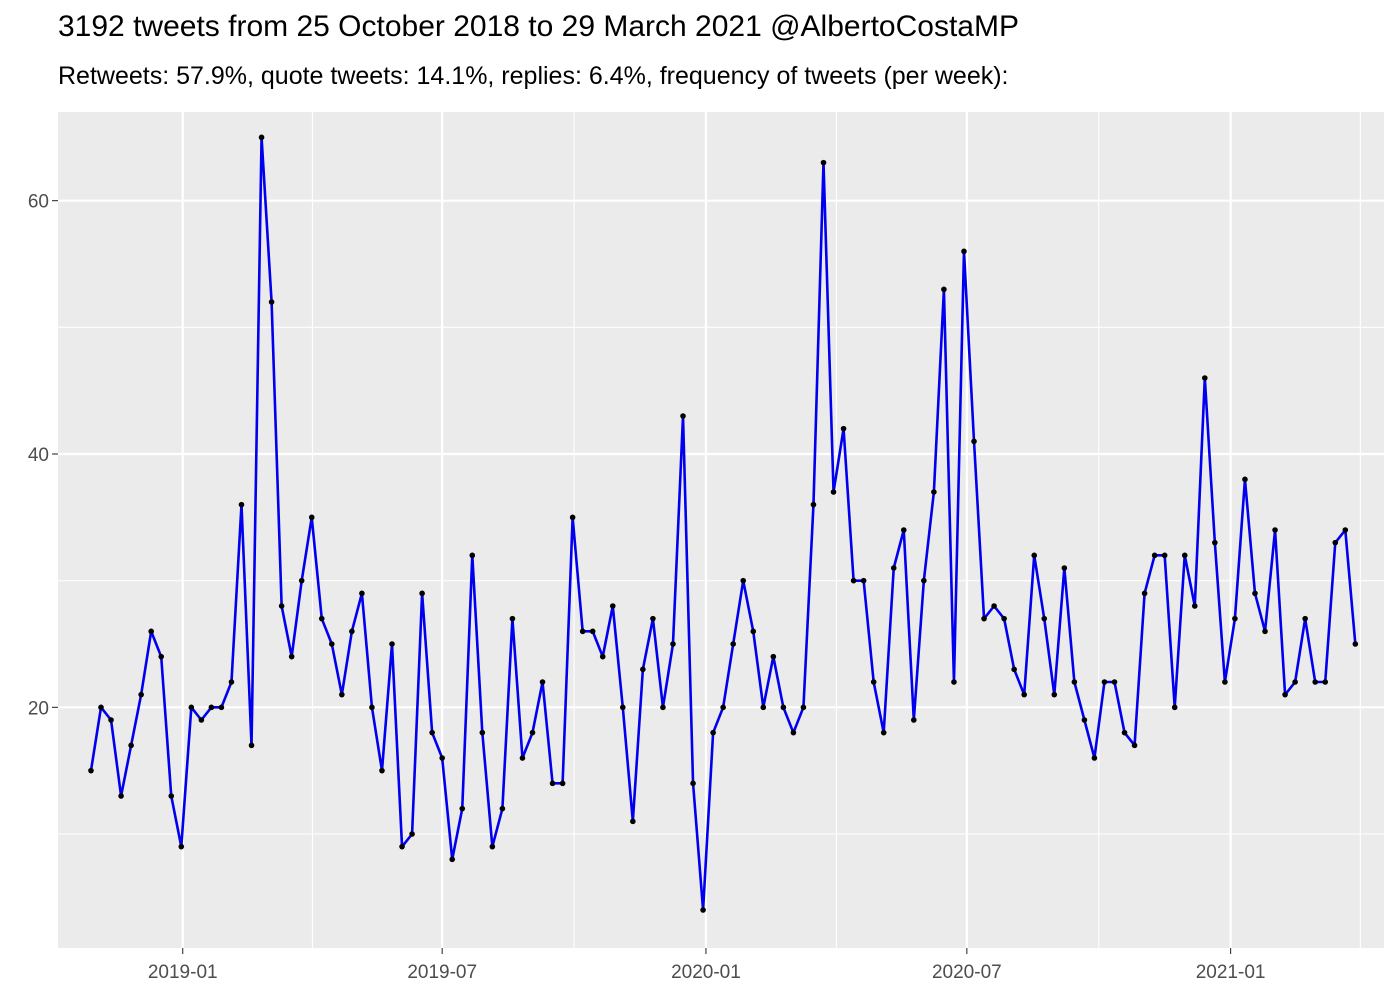  I want to click on y-tick-label: 60, so click(38, 202).